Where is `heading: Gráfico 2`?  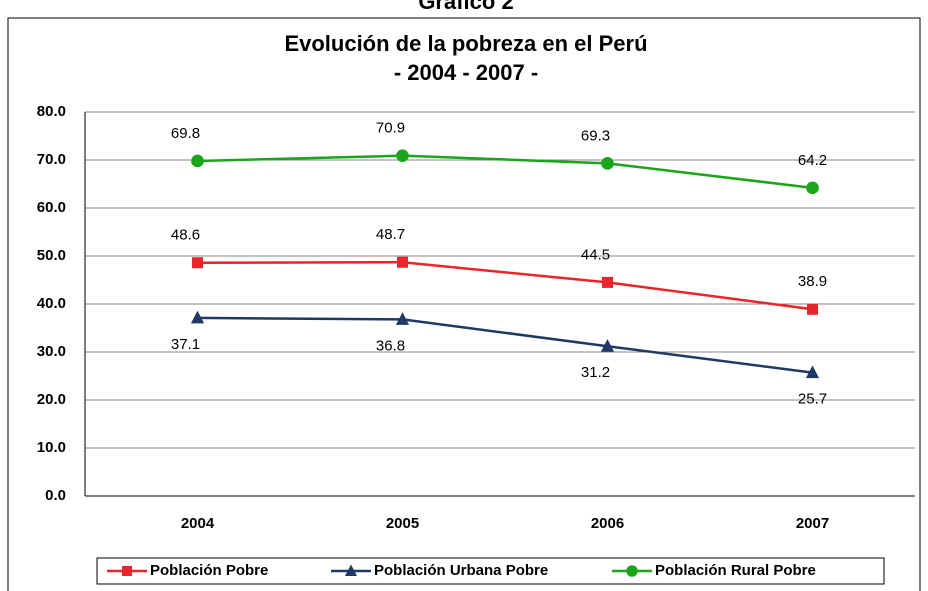 heading: Gráfico 2 is located at coordinates (465, 7).